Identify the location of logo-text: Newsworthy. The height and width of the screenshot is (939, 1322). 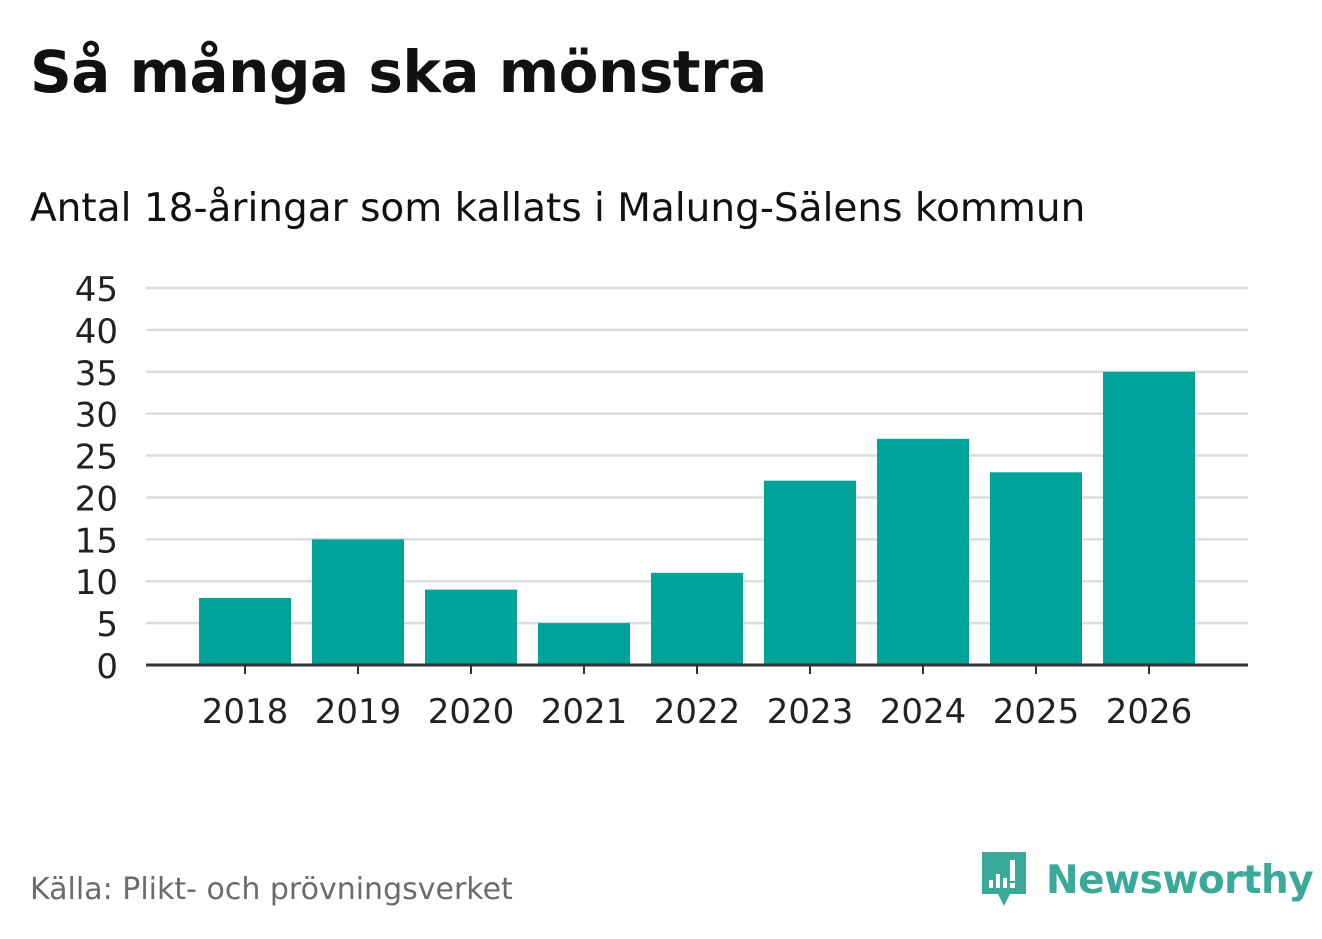
(1180, 880).